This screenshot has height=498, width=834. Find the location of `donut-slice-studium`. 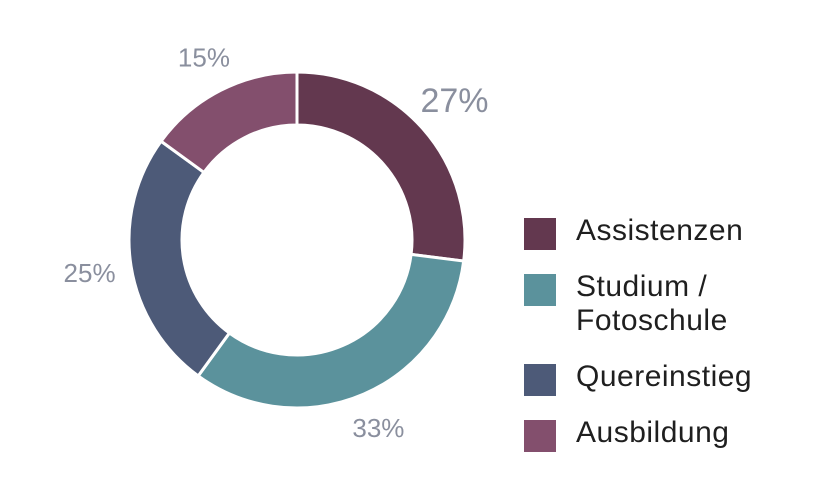

donut-slice-studium is located at coordinates (331, 331).